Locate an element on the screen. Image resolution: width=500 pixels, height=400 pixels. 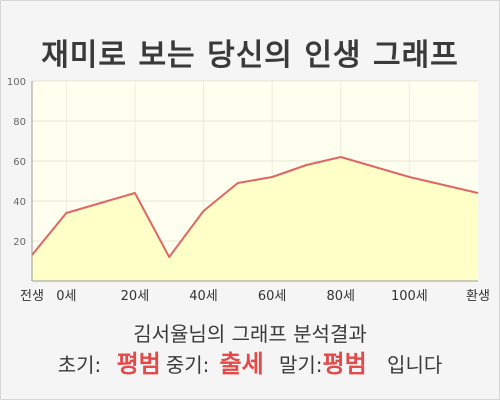
result-heading: 김서율님의 그래프 분석결과 is located at coordinates (250, 334).